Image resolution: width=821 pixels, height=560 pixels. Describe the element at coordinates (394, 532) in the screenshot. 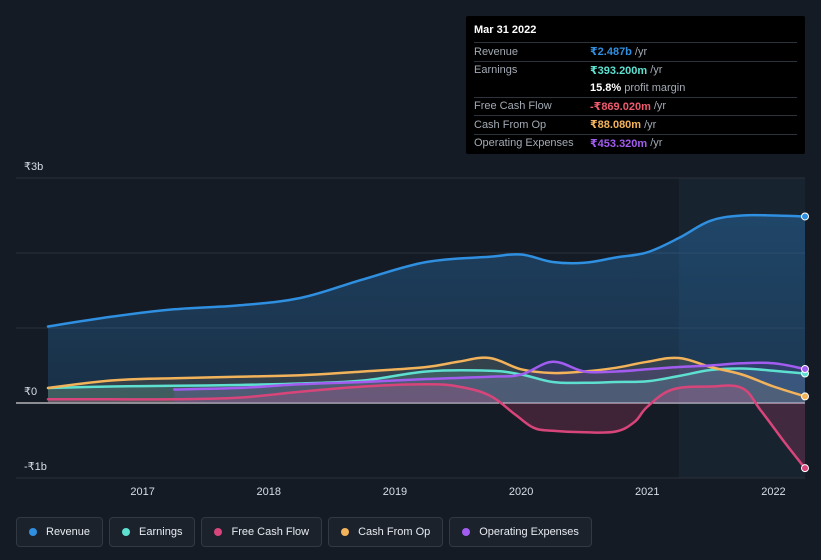

I see `legend-label: Cash From Op` at that location.